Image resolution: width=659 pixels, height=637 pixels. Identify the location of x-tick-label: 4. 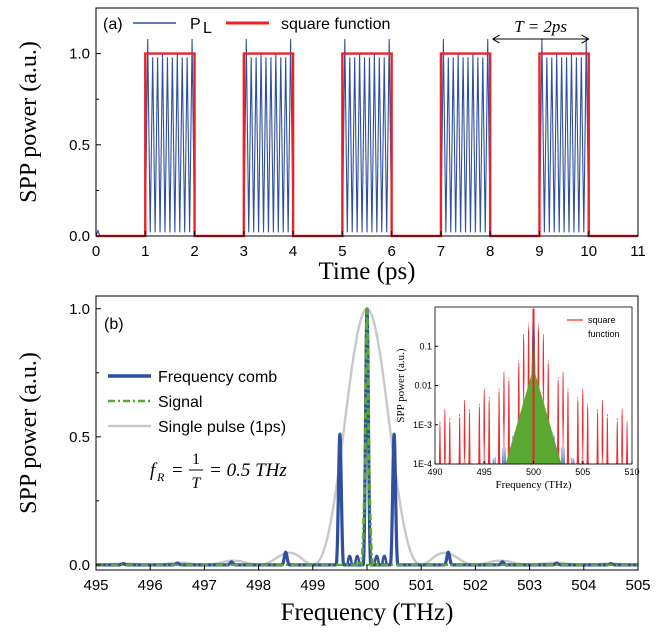
(293, 251).